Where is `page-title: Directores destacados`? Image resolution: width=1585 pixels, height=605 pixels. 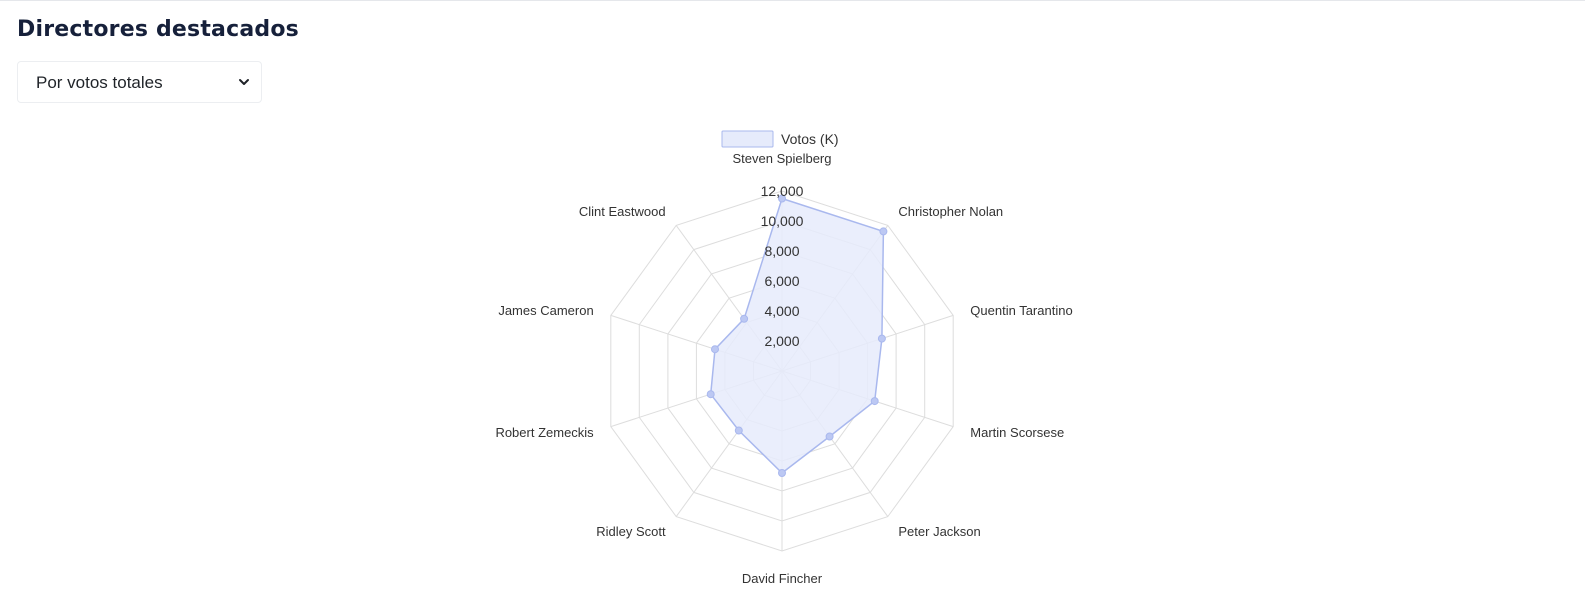
page-title: Directores destacados is located at coordinates (158, 29).